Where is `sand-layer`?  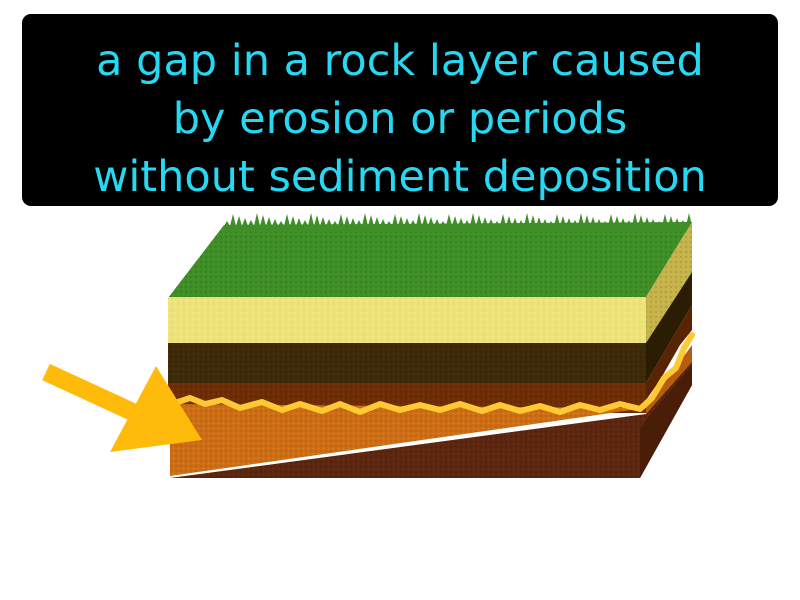 sand-layer is located at coordinates (430, 282).